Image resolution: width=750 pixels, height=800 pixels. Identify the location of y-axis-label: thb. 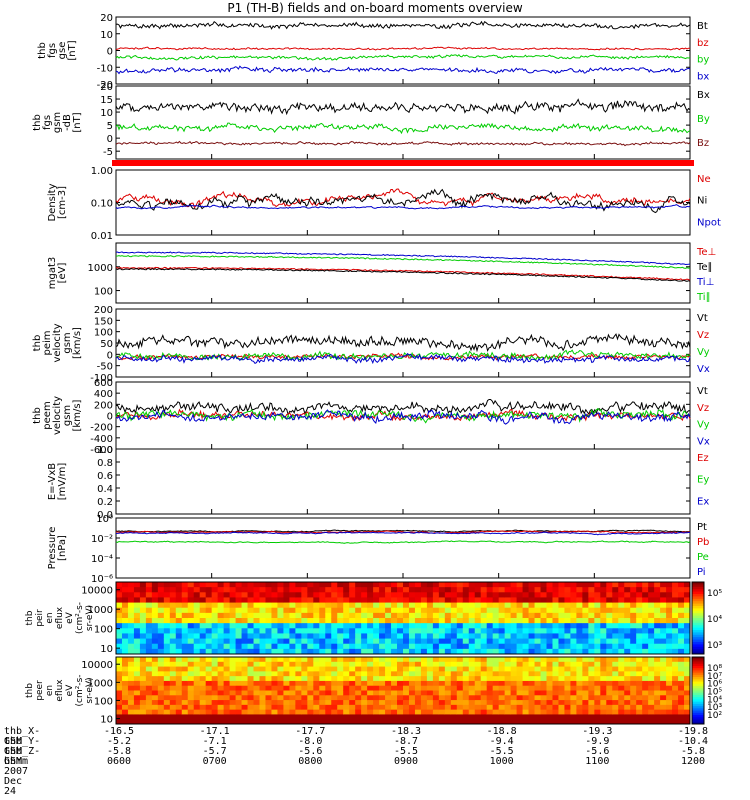
(37, 415).